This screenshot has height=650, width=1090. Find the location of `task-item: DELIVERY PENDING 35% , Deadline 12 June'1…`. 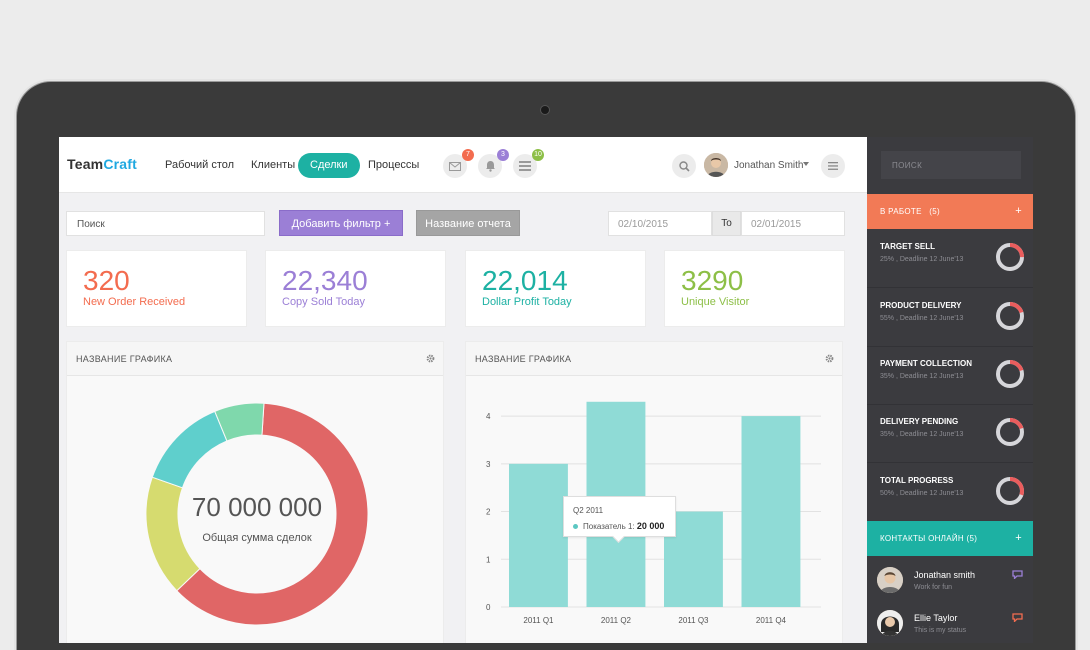

task-item: DELIVERY PENDING 35% , Deadline 12 June'1… is located at coordinates (950, 434).